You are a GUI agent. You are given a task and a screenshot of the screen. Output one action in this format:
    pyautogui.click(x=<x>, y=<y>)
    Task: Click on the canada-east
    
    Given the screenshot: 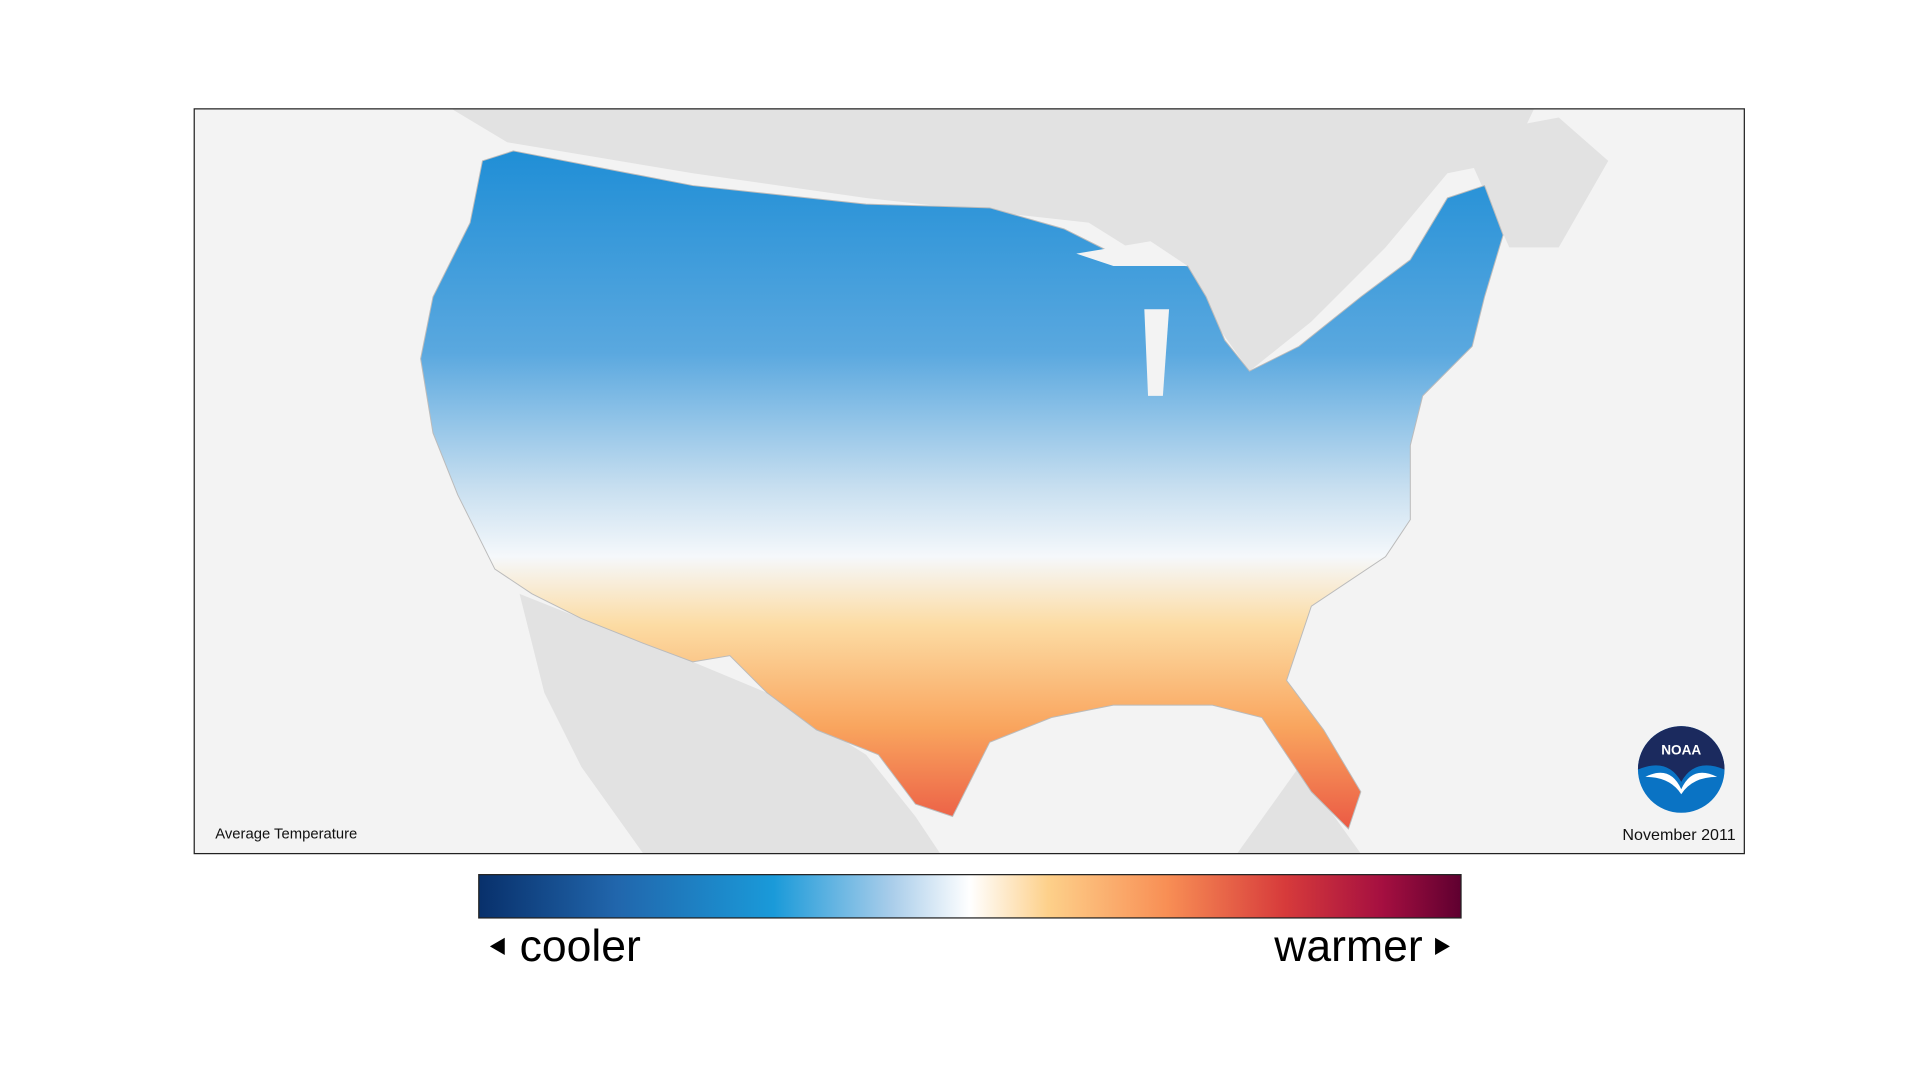 What is the action you would take?
    pyautogui.click(x=1534, y=182)
    